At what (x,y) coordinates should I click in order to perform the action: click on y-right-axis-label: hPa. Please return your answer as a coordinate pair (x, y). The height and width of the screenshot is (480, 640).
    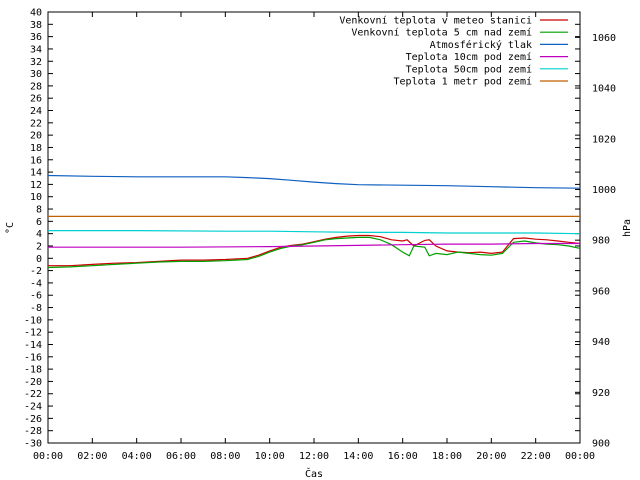
    Looking at the image, I should click on (627, 228).